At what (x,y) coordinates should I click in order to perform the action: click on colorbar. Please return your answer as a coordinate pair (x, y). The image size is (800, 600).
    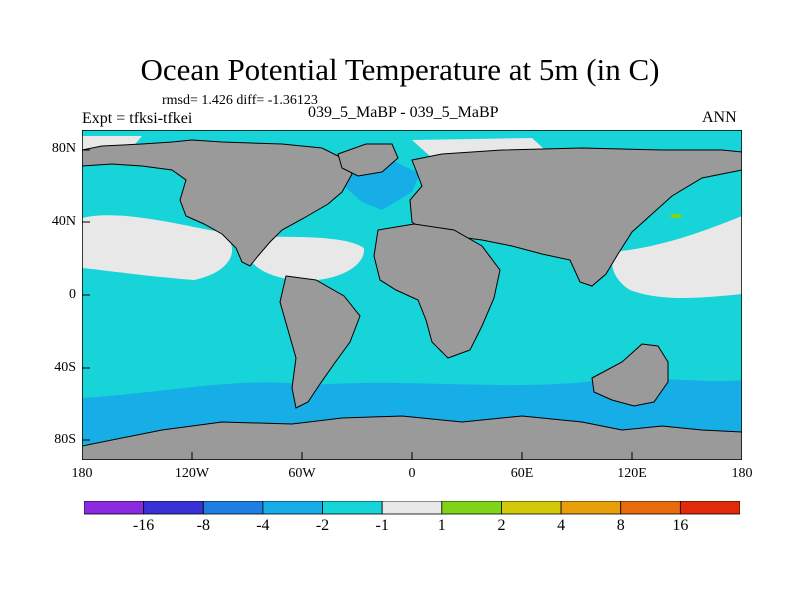
    Looking at the image, I should click on (412, 508).